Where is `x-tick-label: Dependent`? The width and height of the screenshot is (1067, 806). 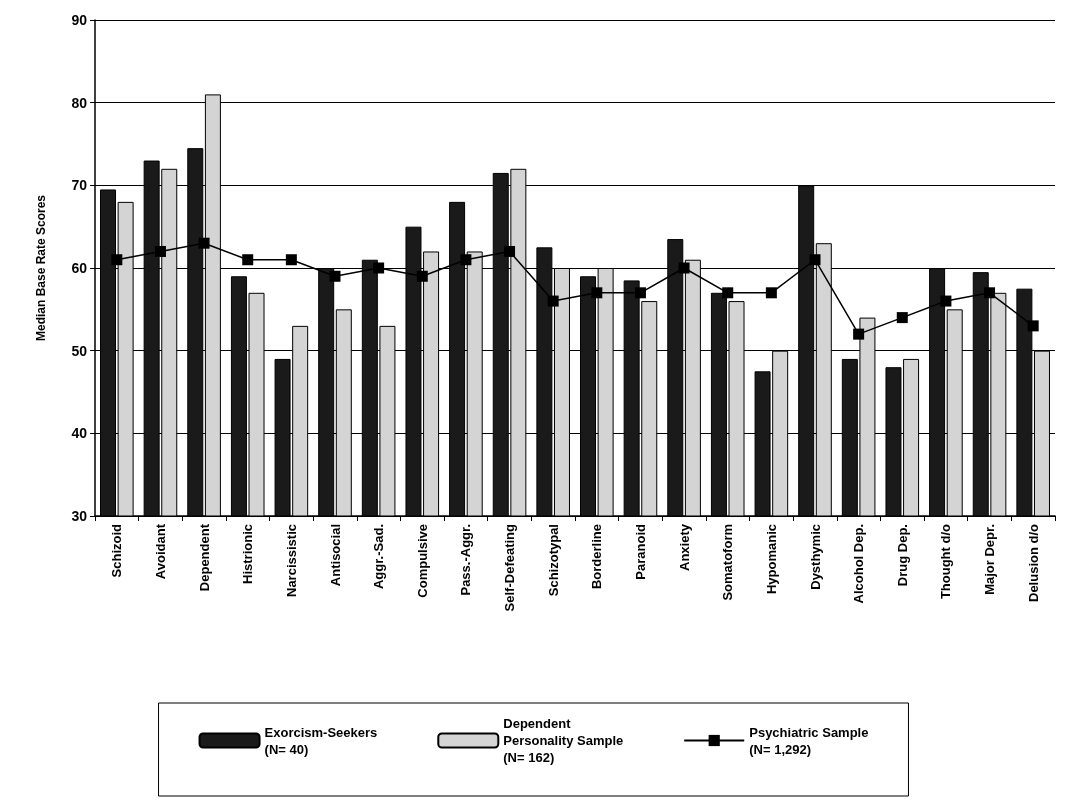 x-tick-label: Dependent is located at coordinates (204, 557).